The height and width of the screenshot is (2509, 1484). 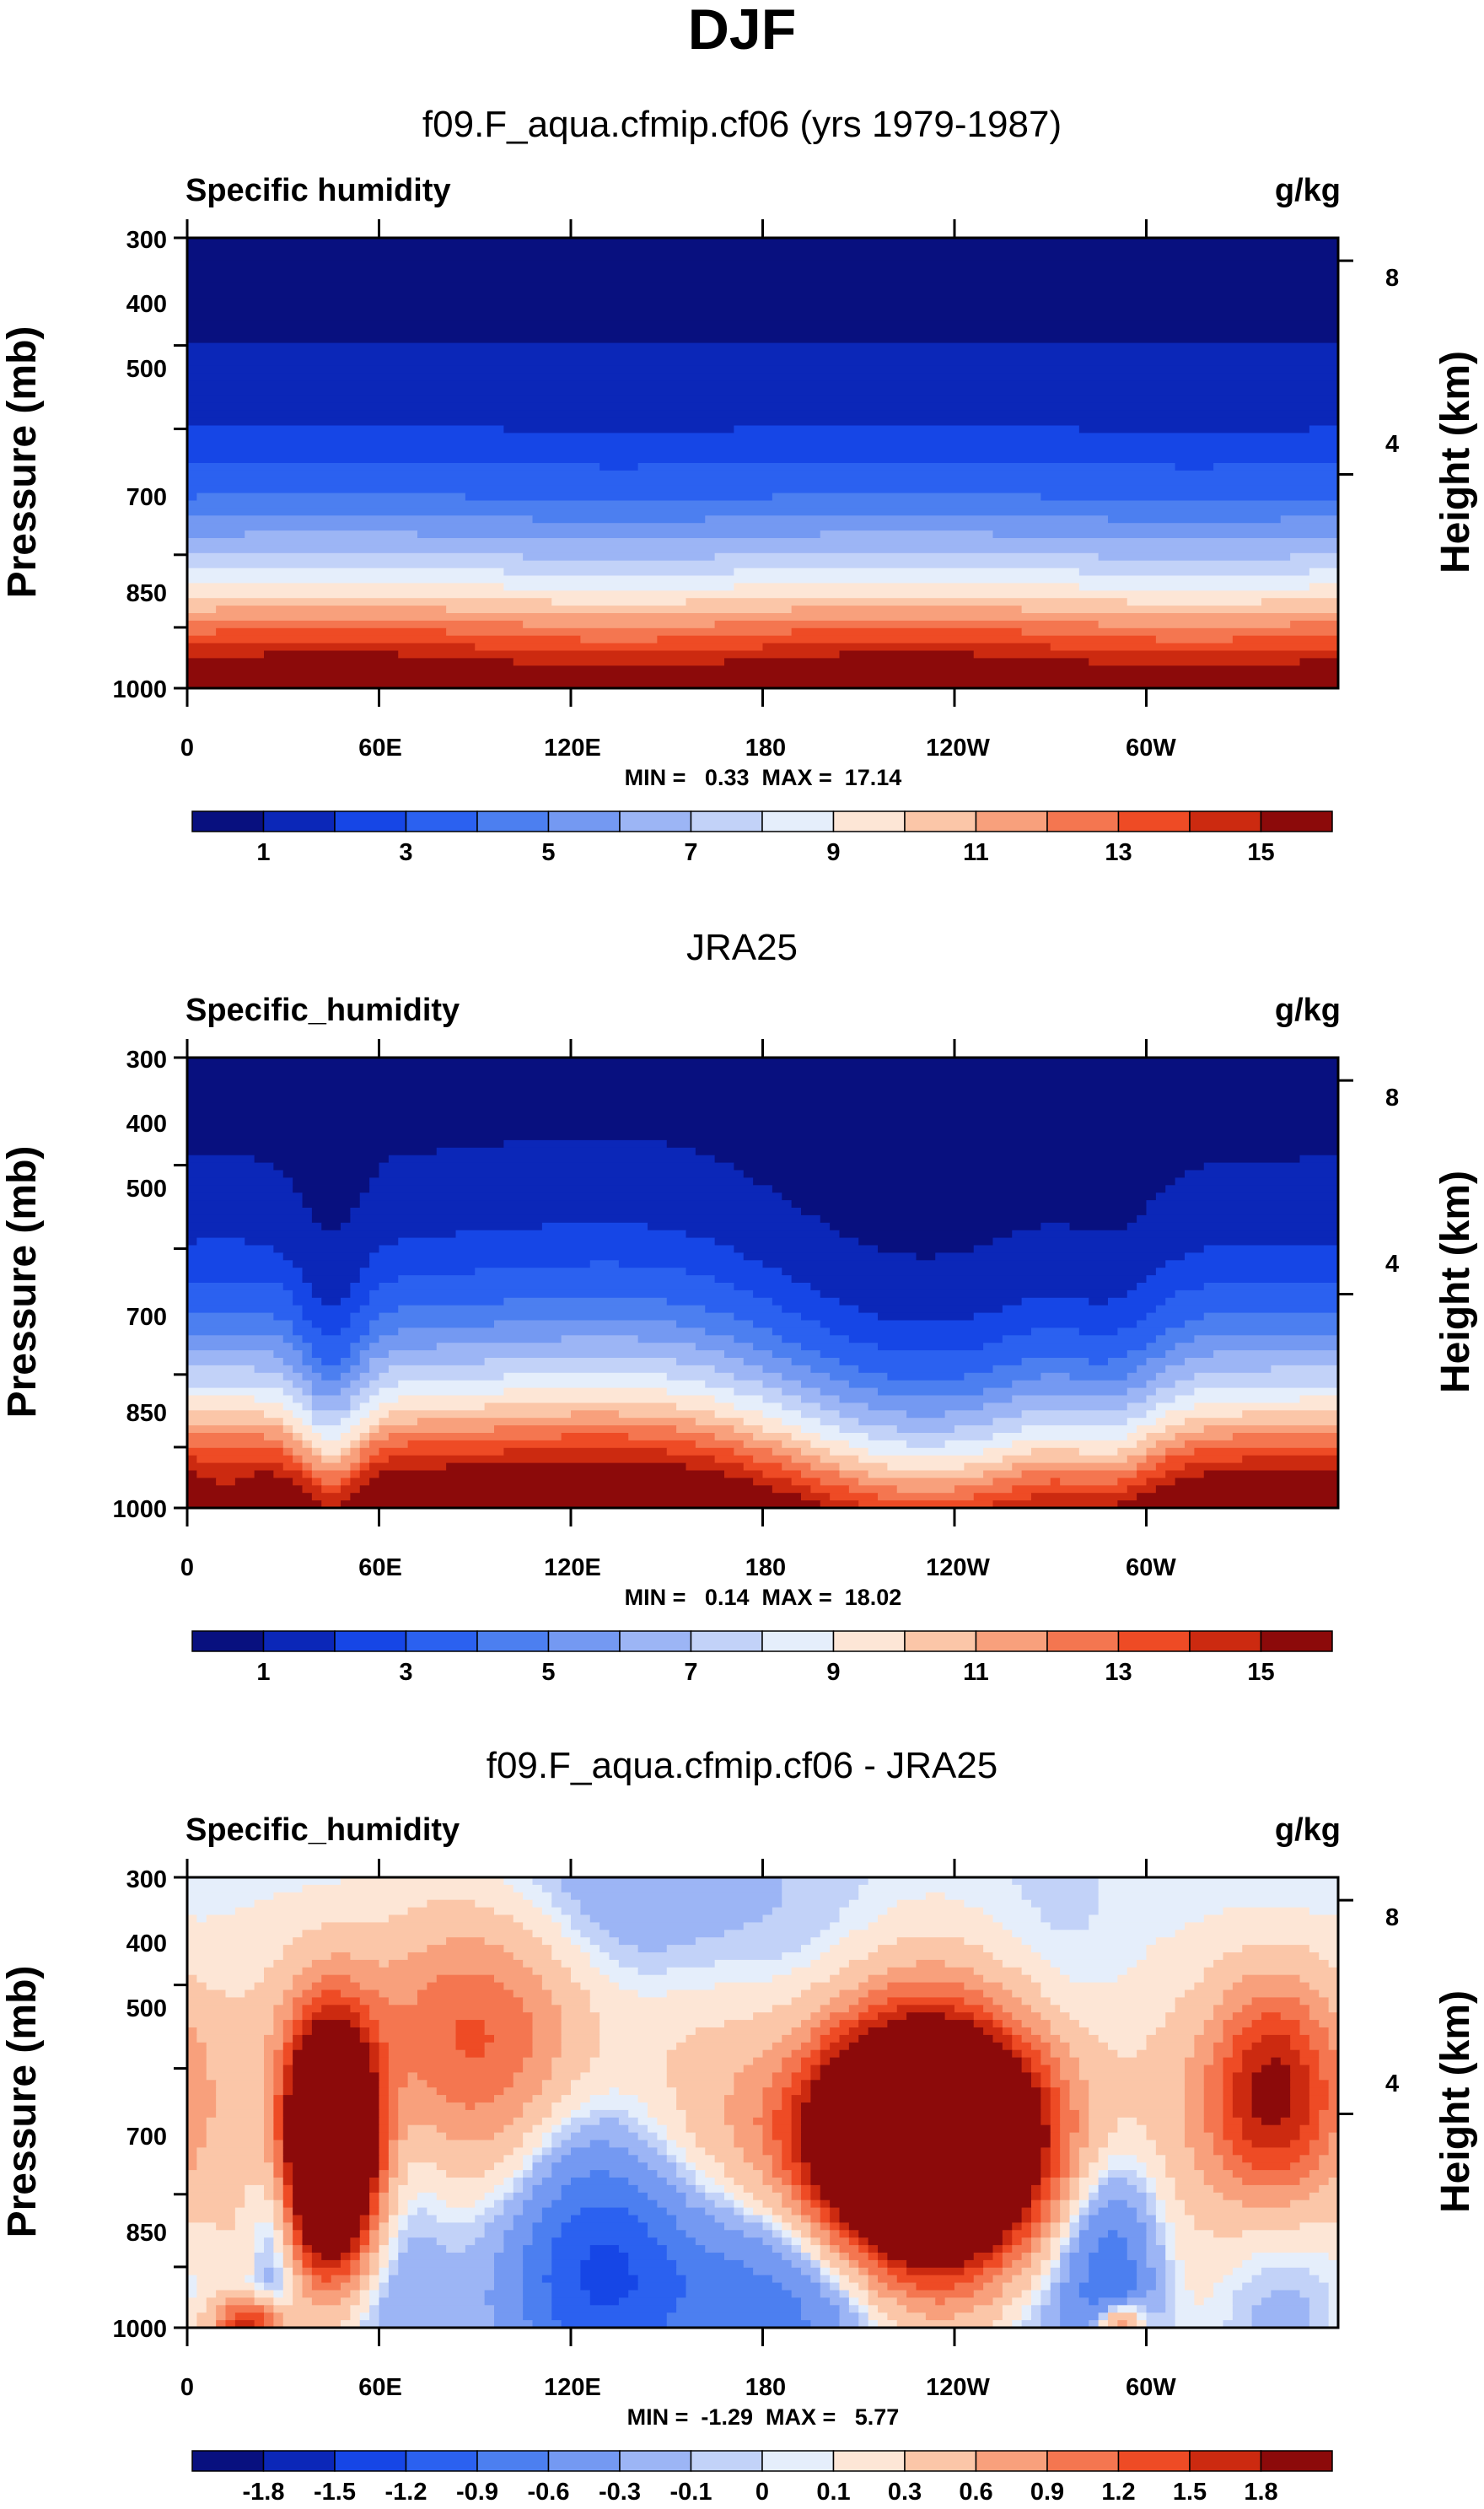 What do you see at coordinates (1118, 852) in the screenshot?
I see `colorbar-label: 13` at bounding box center [1118, 852].